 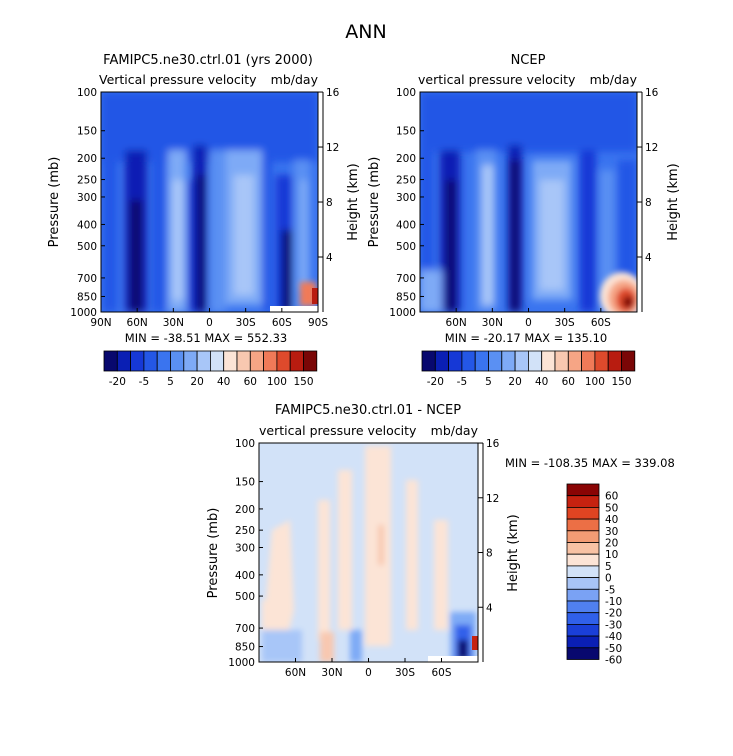 What do you see at coordinates (611, 508) in the screenshot?
I see `colorbar-label: 50` at bounding box center [611, 508].